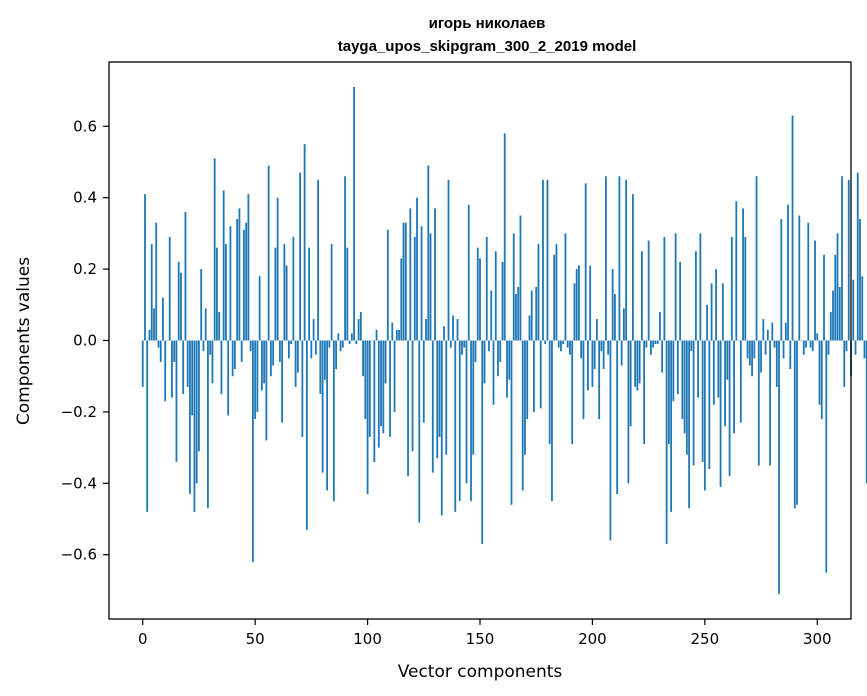  I want to click on y-tick-label: −0.4, so click(79, 483).